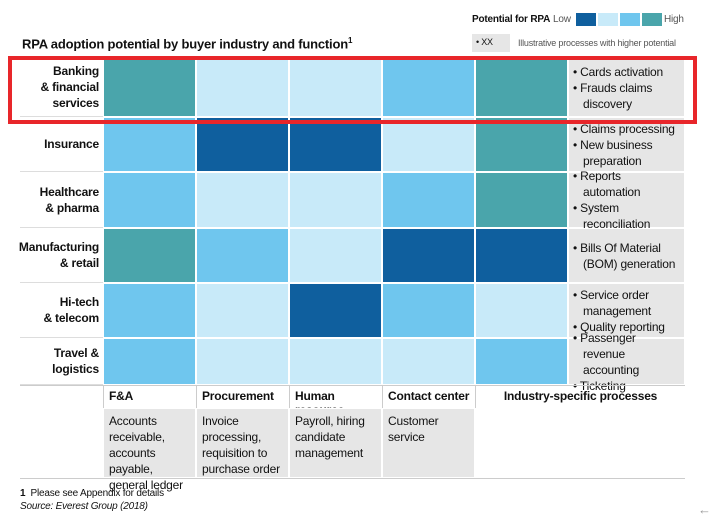 This screenshot has width=711, height=520. I want to click on row-label: Manufacturing & retail, so click(60, 255).